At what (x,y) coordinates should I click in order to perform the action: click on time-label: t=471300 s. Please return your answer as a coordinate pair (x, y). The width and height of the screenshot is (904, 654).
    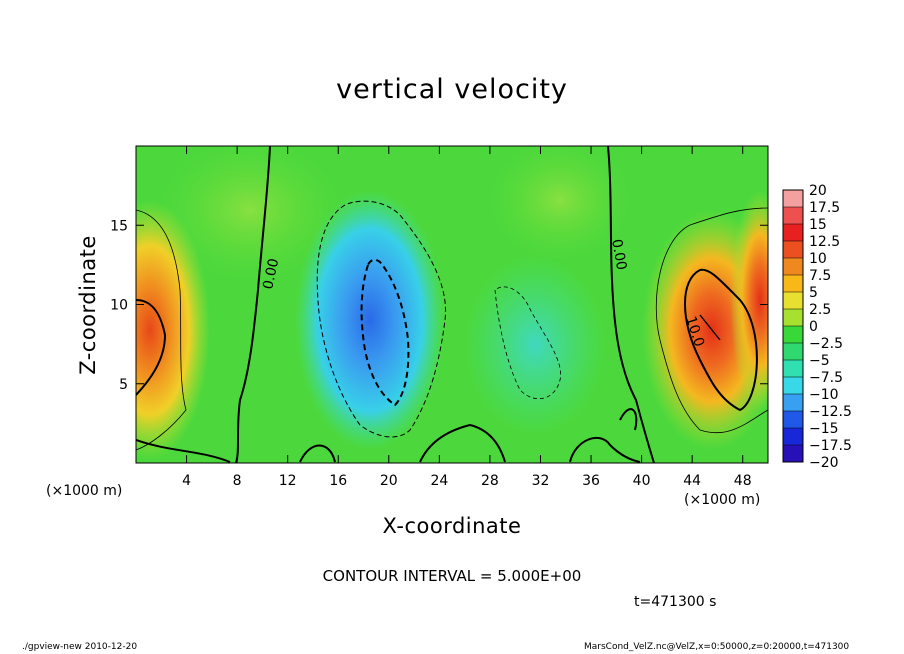
    Looking at the image, I should click on (675, 602).